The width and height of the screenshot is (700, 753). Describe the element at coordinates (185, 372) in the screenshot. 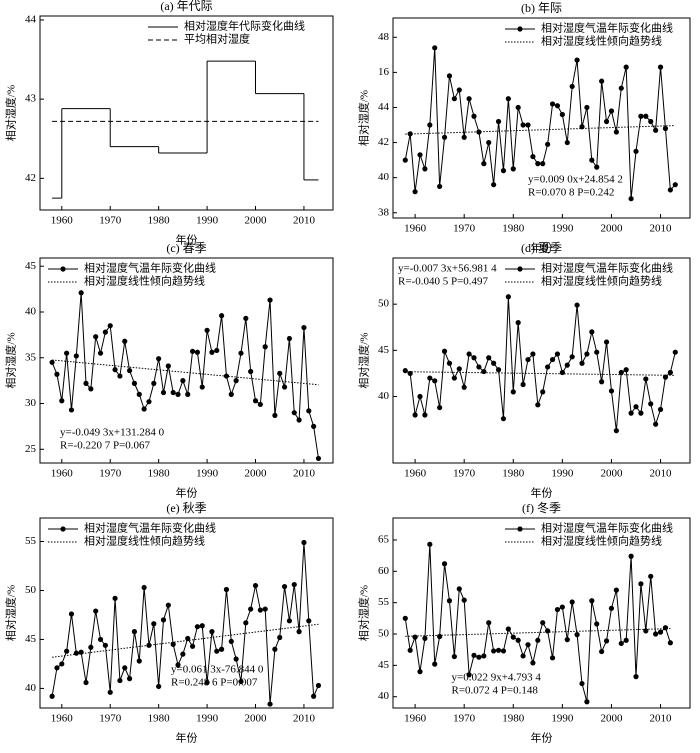

I see `trend-line` at that location.